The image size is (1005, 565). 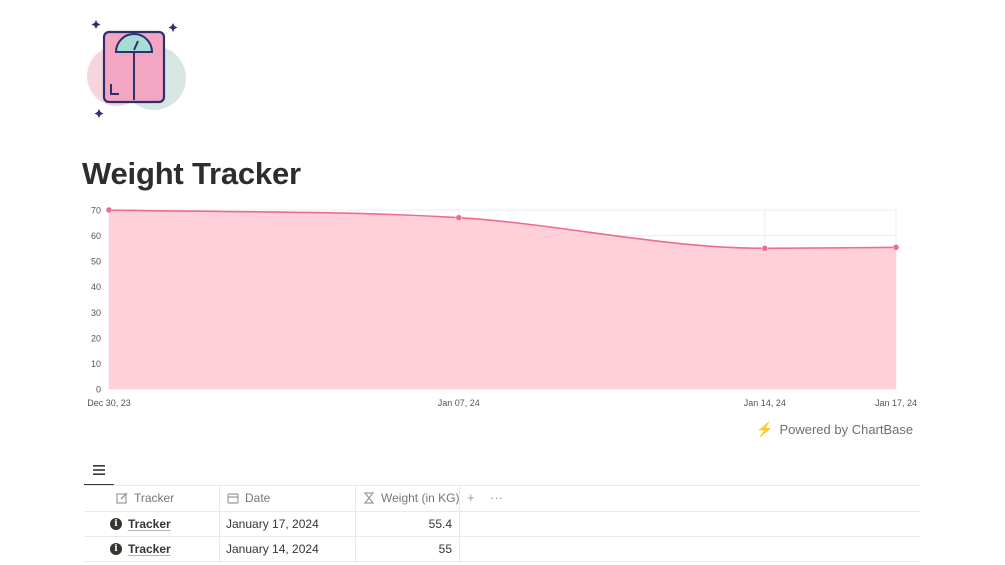 I want to click on column-label-weight: Weight (in KG), so click(x=420, y=498).